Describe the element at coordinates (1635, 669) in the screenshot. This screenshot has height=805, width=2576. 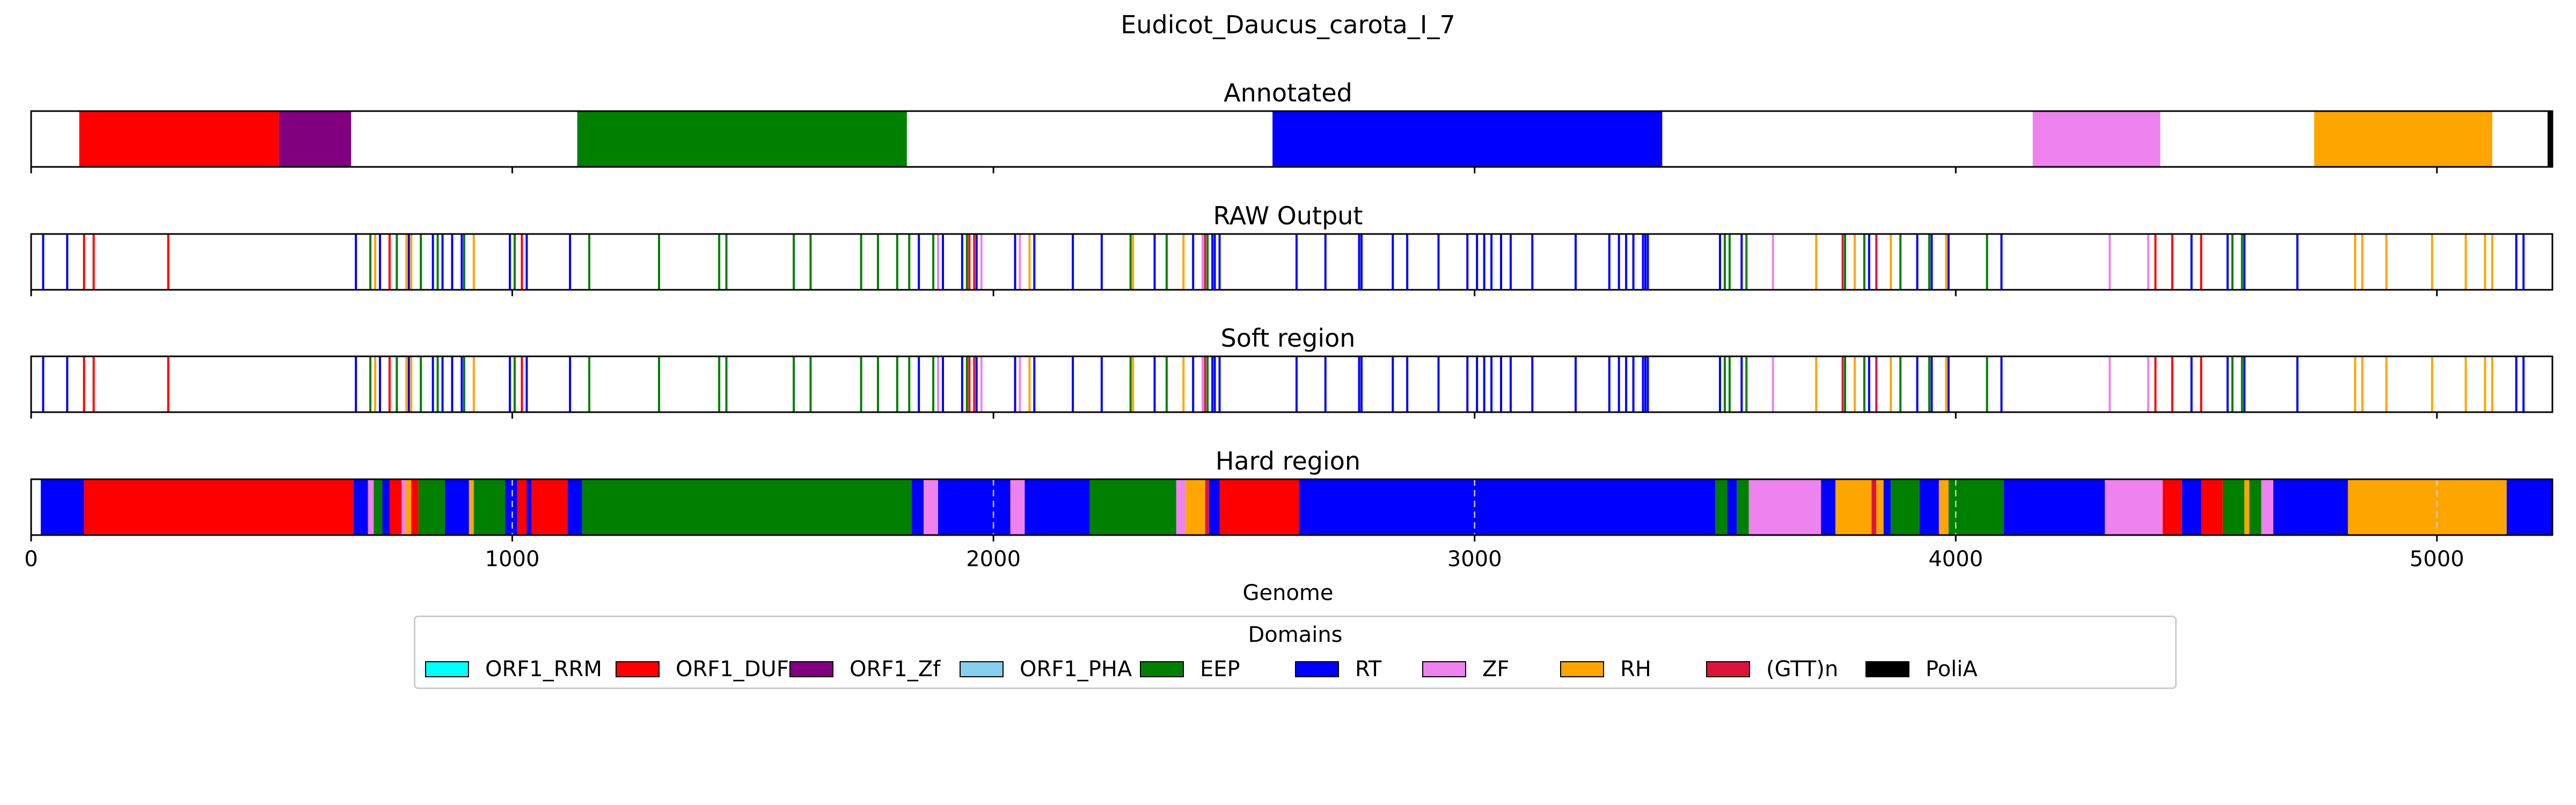
I see `legend-label: RH` at that location.